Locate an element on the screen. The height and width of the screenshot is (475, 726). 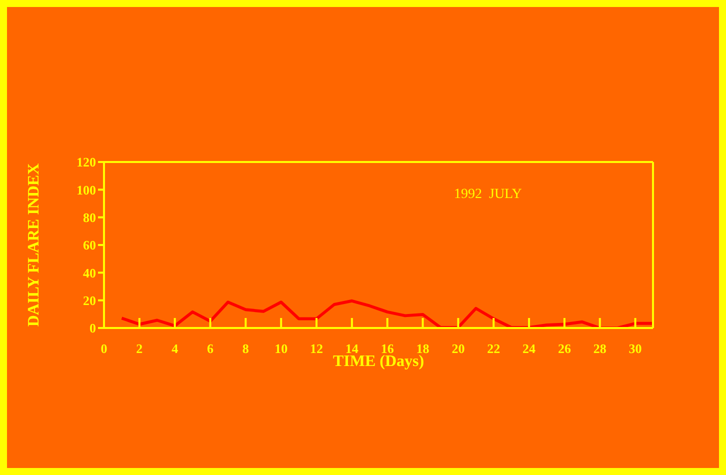
x-tick-label: 26 is located at coordinates (565, 348).